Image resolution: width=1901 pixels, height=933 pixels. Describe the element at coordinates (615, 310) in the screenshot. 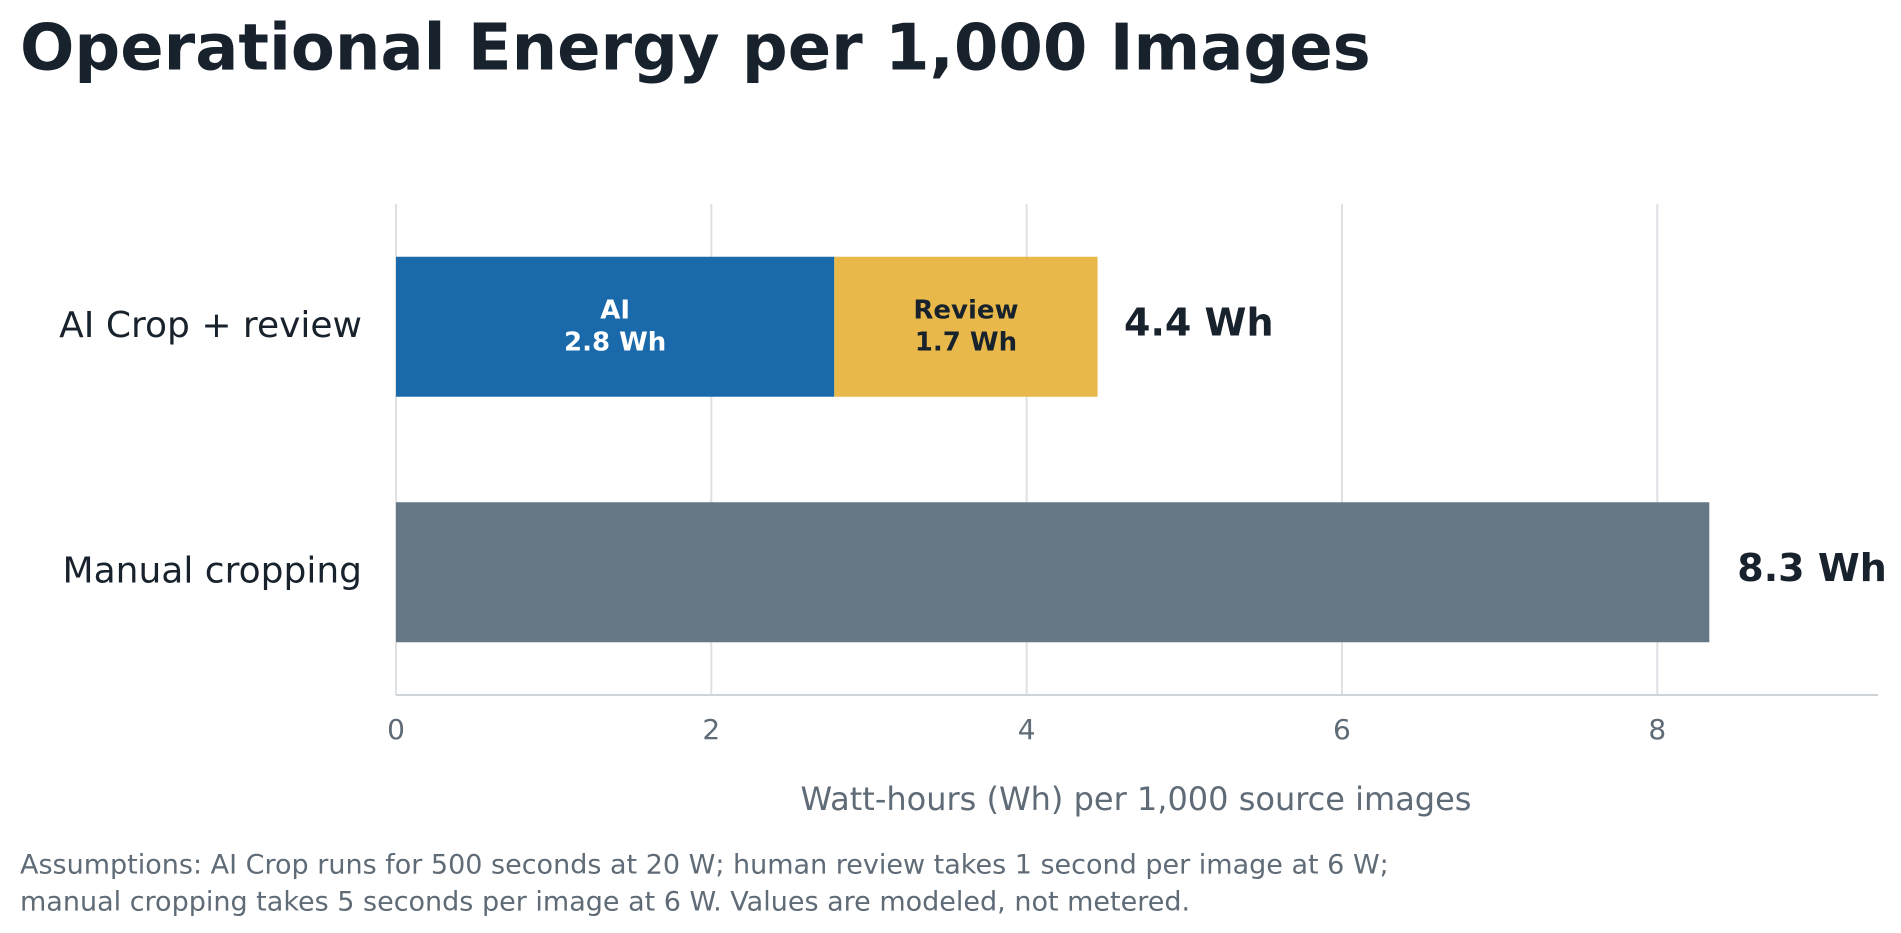

I see `segment-name: AI` at that location.